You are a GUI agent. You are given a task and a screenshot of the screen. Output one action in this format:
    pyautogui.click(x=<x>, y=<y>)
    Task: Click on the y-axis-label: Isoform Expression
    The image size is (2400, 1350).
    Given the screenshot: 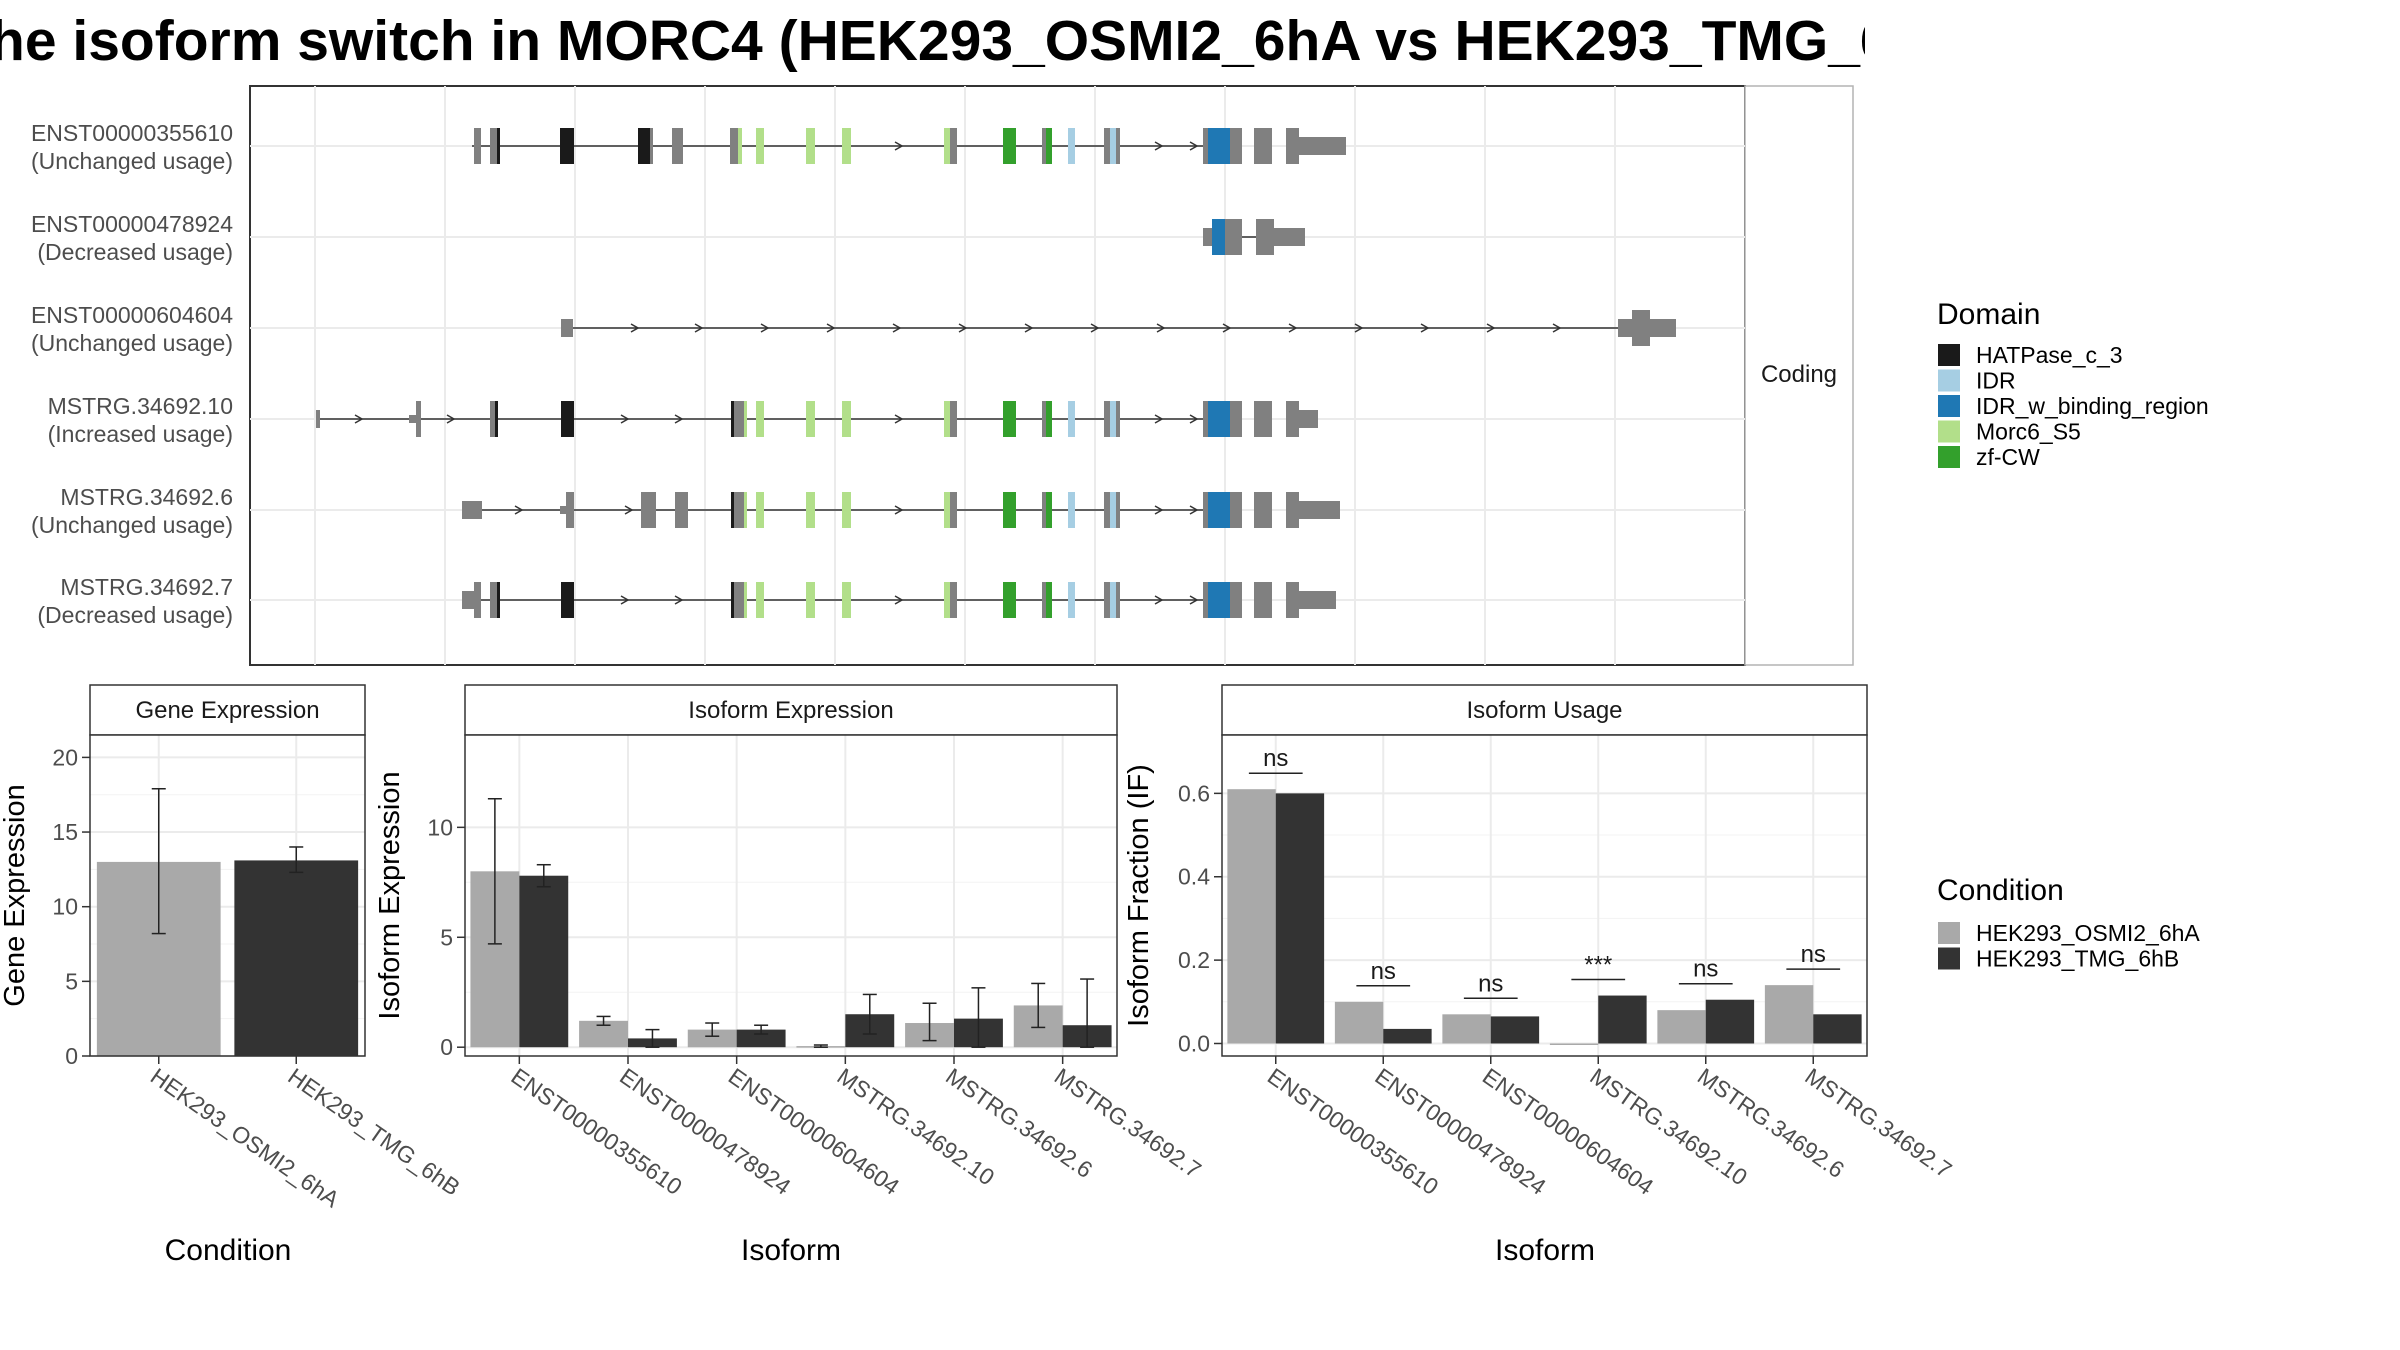 What is the action you would take?
    pyautogui.click(x=390, y=895)
    